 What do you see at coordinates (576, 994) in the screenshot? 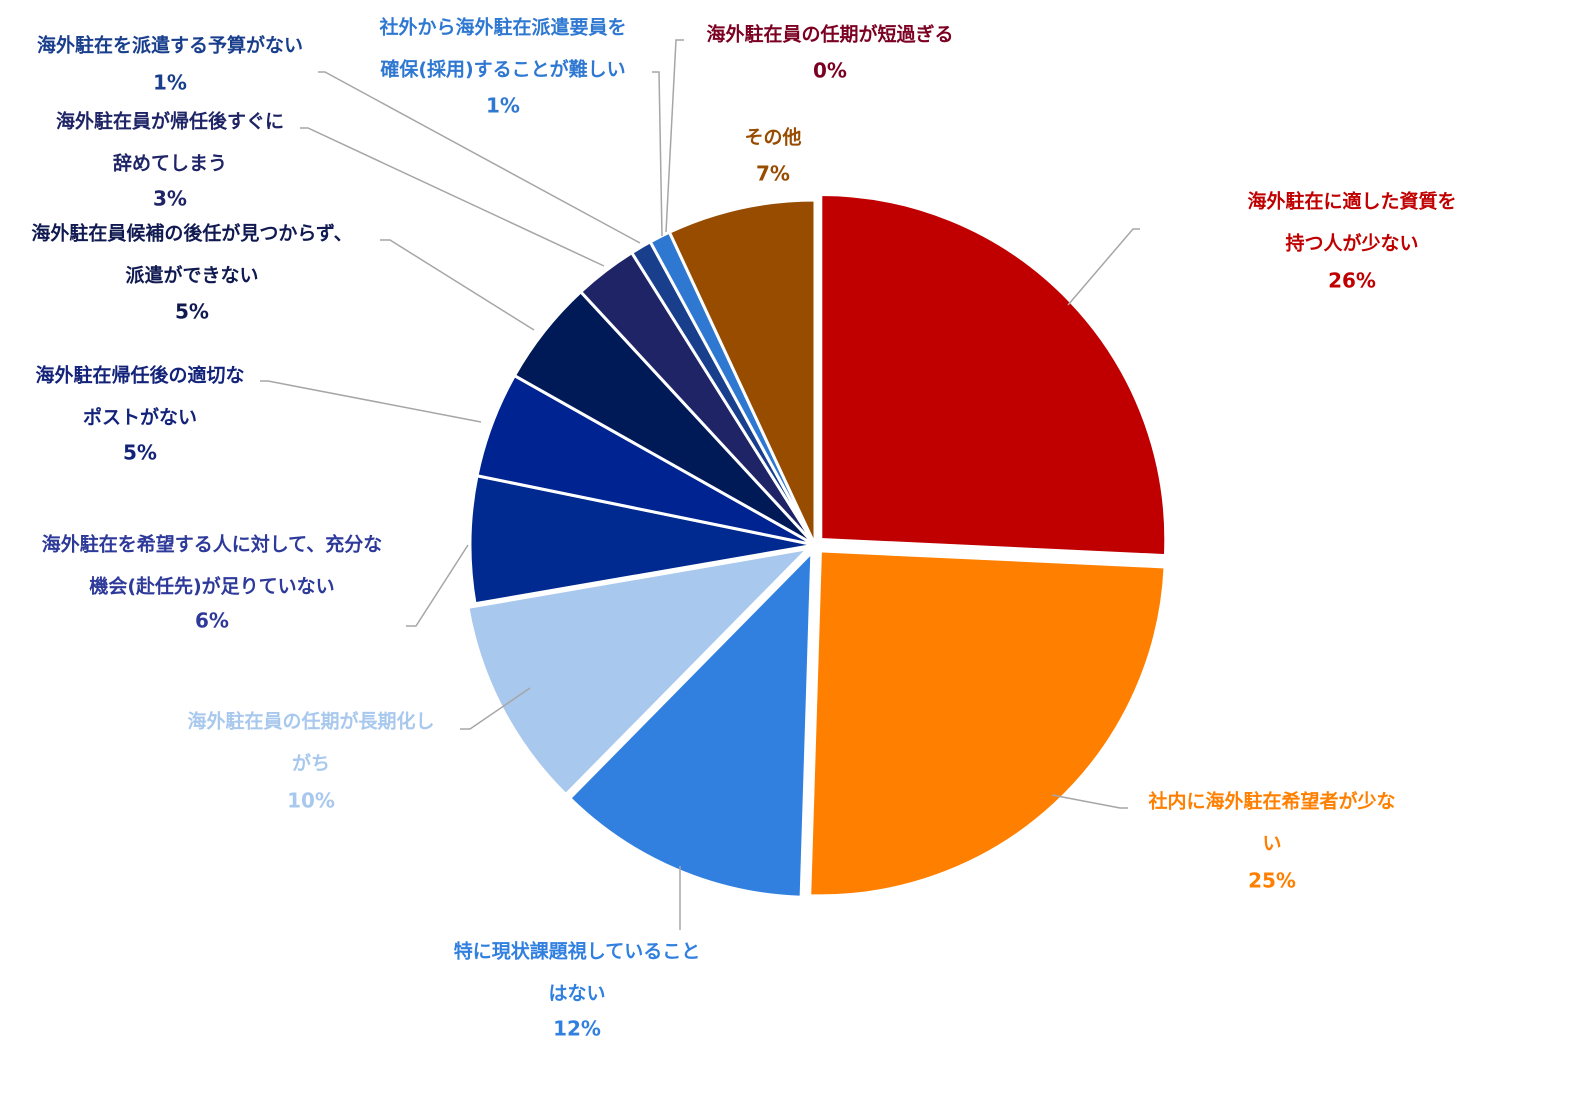
I see `slice-label: はない` at bounding box center [576, 994].